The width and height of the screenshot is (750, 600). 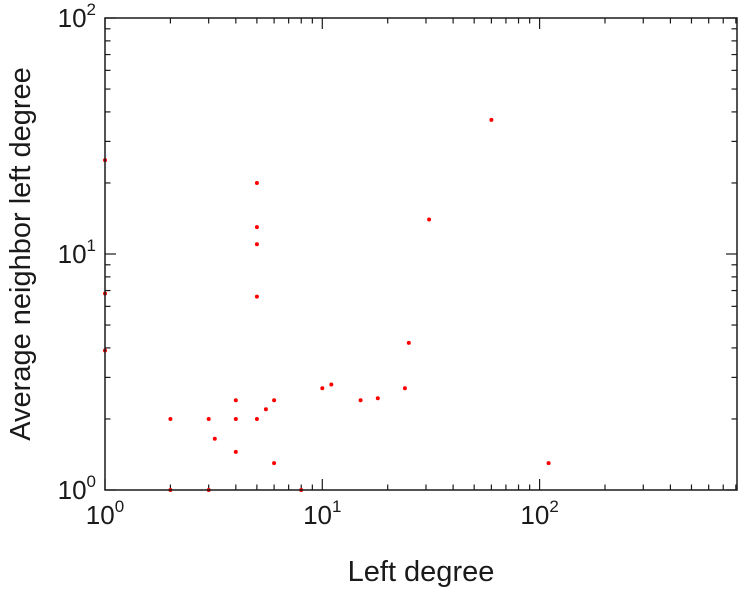 I want to click on x-tick-label: 10⁰, so click(x=105, y=513).